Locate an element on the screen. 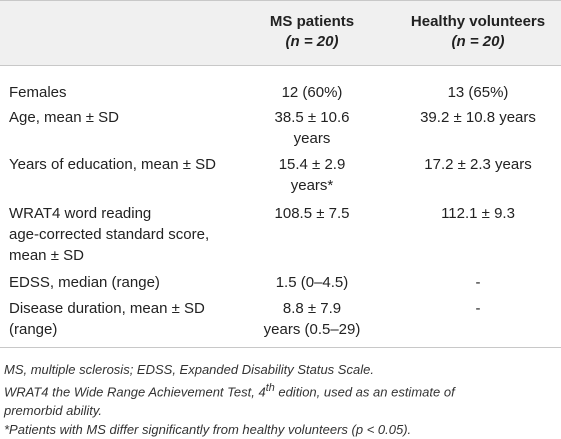 The height and width of the screenshot is (439, 561). ms-value: 1.5 (0–4.5) is located at coordinates (312, 282).